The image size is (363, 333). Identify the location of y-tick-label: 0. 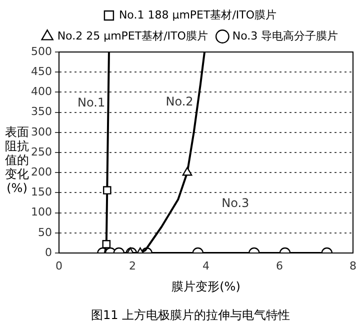
(48, 252).